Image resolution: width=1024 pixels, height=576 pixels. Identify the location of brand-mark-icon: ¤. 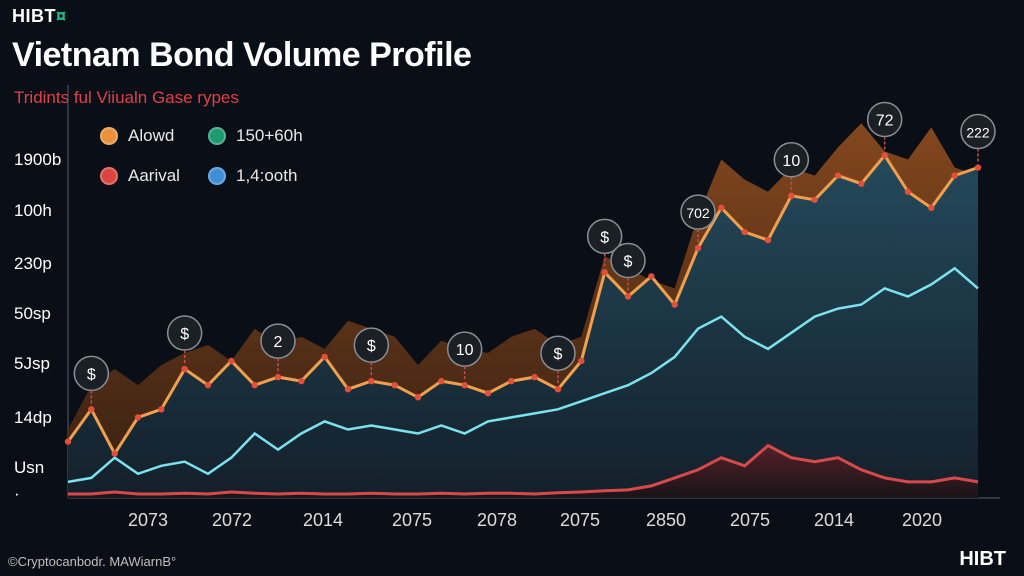
(61, 16).